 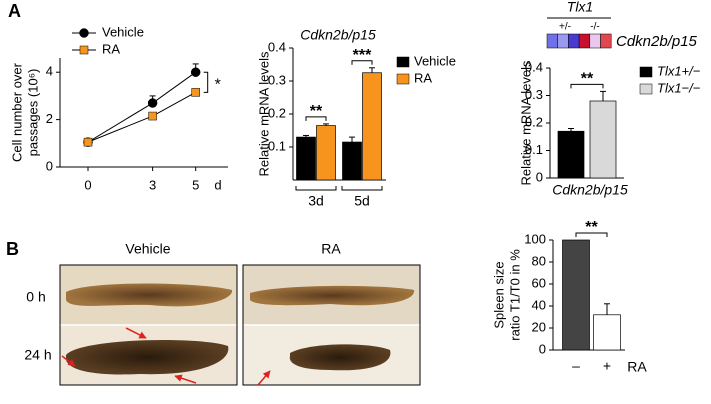 What do you see at coordinates (14, 11) in the screenshot?
I see `panel-label: A` at bounding box center [14, 11].